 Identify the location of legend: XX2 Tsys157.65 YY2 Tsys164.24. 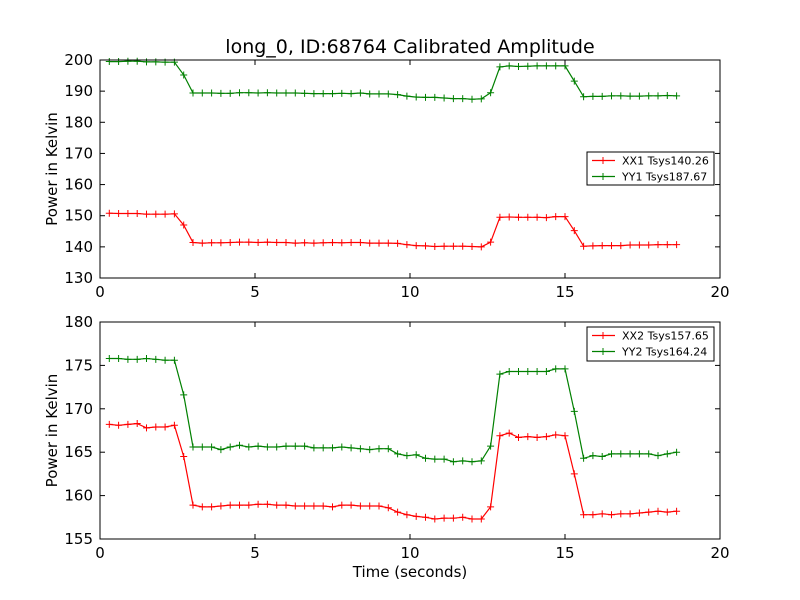
(650, 344).